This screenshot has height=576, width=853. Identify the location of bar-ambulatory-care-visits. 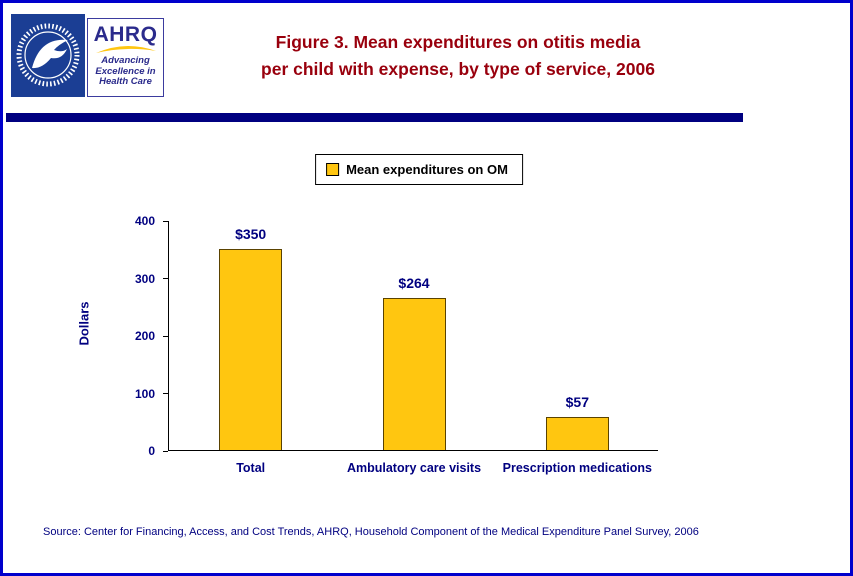
(414, 374).